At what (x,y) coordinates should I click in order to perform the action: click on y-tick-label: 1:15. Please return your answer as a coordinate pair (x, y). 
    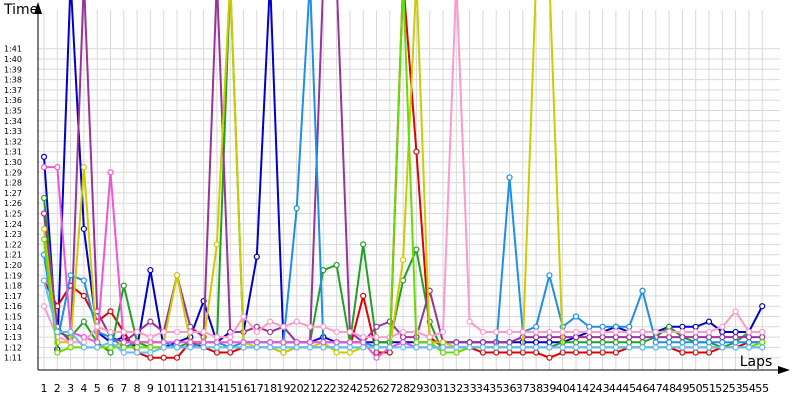
    Looking at the image, I should click on (13, 317).